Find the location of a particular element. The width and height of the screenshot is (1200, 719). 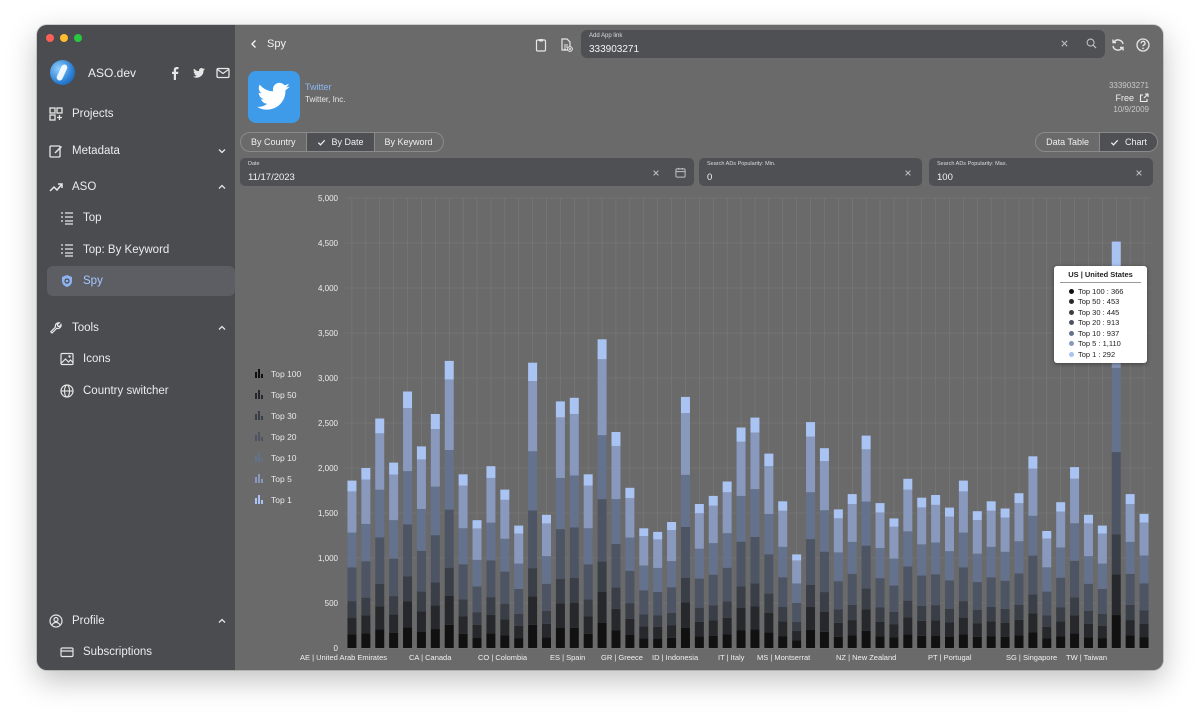

help-icon is located at coordinates (1143, 45).